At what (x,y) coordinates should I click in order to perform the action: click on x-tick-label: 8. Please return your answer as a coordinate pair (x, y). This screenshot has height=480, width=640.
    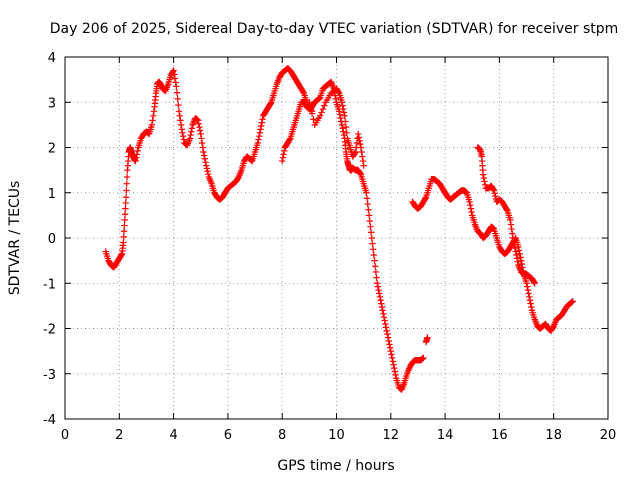
    Looking at the image, I should click on (282, 435).